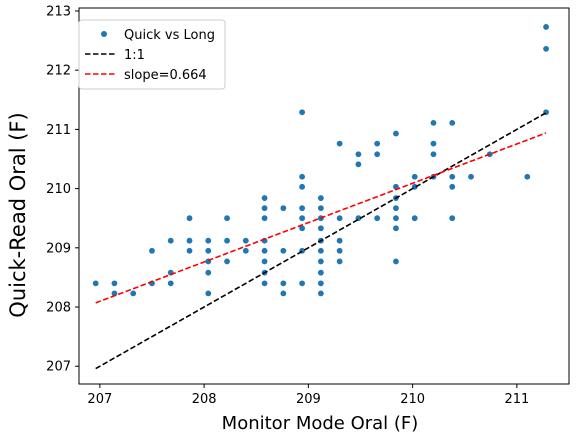 The height and width of the screenshot is (442, 577). I want to click on legend-label-slope: slope=0.664, so click(165, 75).